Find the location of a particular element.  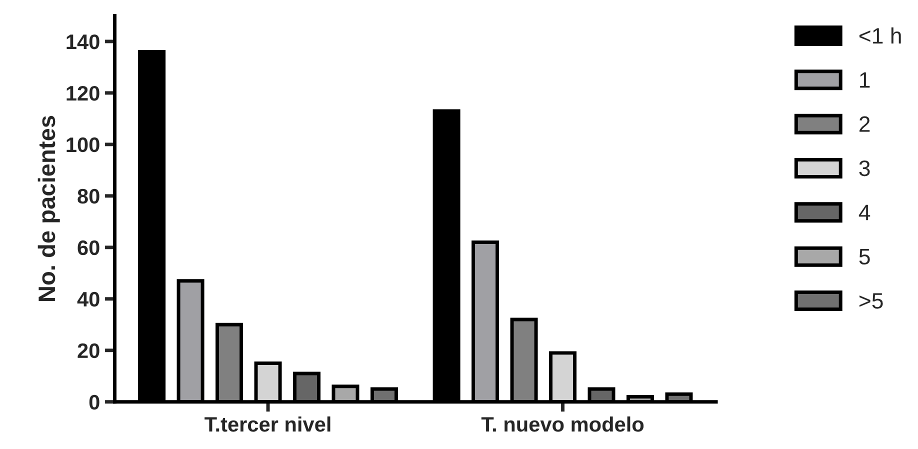

y-tick-label: 60 is located at coordinates (89, 248).